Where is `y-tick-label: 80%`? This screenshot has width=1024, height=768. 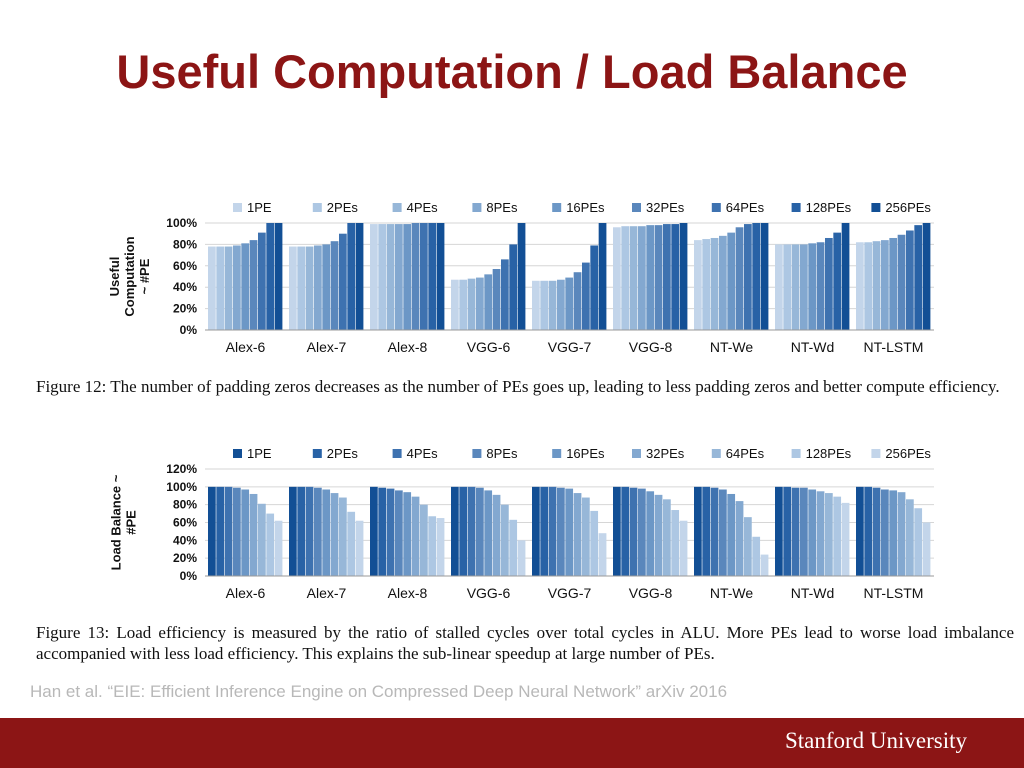
y-tick-label: 80% is located at coordinates (185, 244).